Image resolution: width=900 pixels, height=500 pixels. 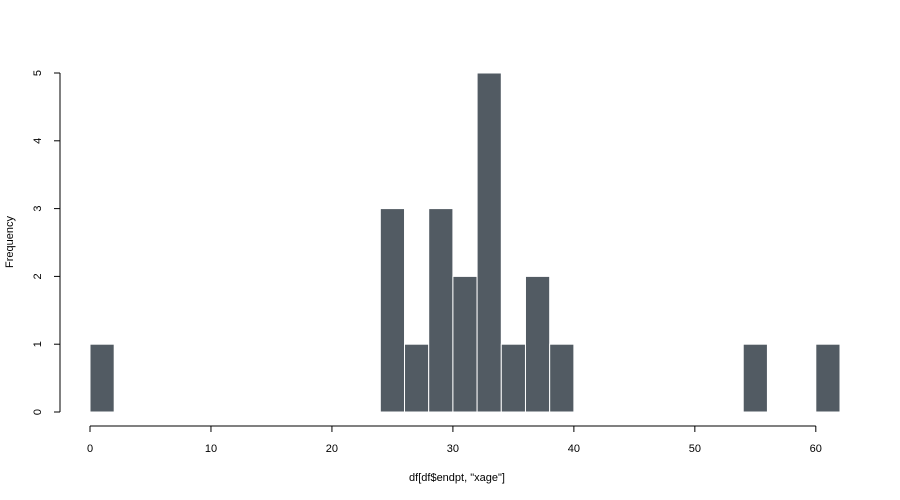 I want to click on x-axis: 0 10 20 30 40 50 60, so click(x=454, y=440).